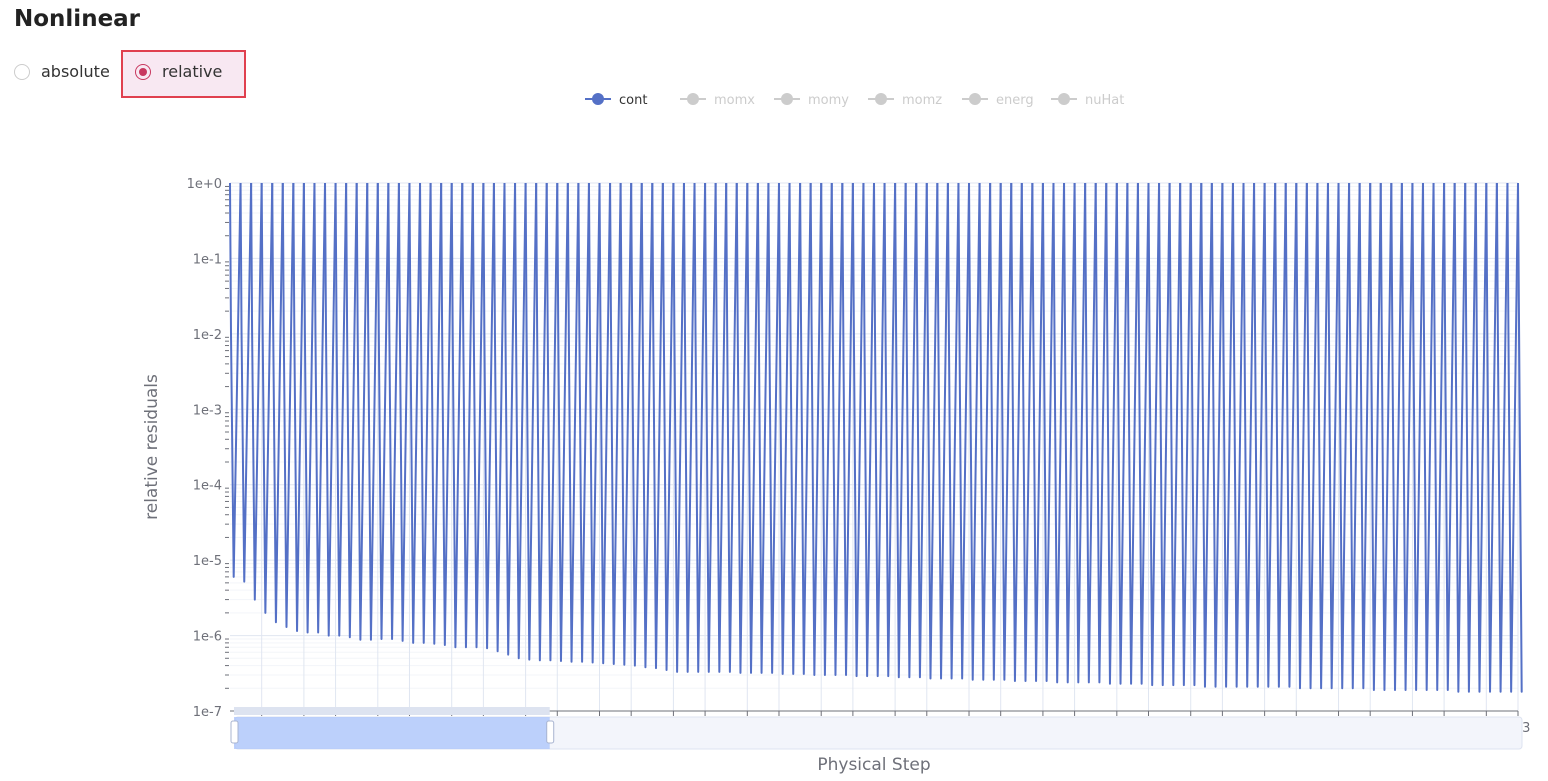  I want to click on radio-checked-icon, so click(143, 71).